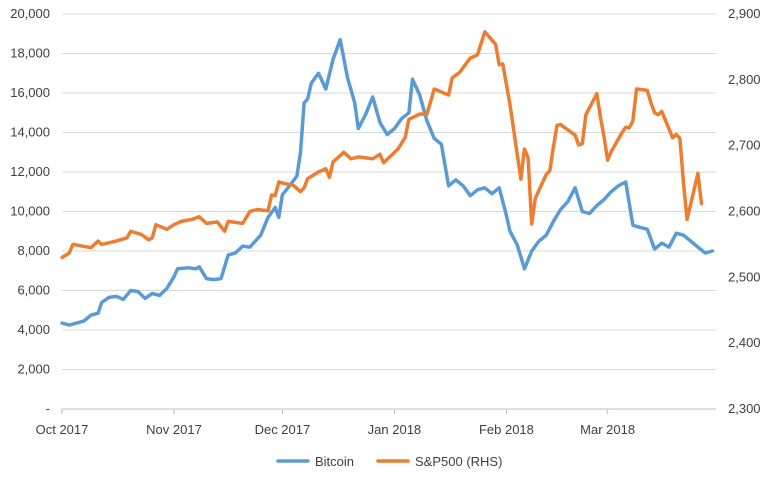  What do you see at coordinates (744, 145) in the screenshot?
I see `right-tick-label: 2,700` at bounding box center [744, 145].